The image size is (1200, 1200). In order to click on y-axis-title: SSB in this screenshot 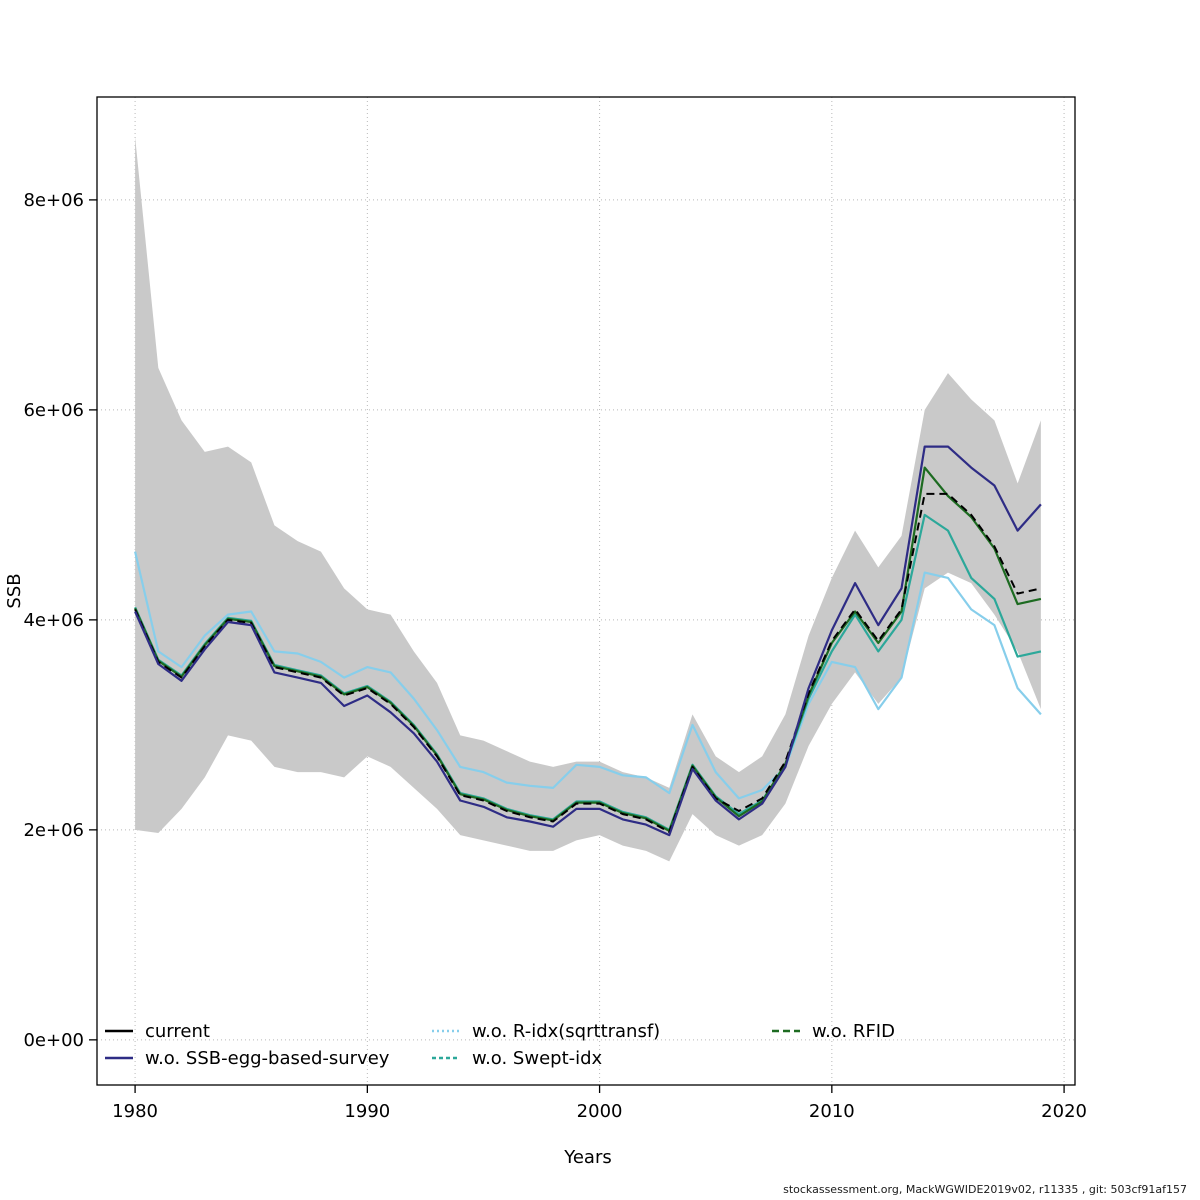, I will do `click(14, 590)`.